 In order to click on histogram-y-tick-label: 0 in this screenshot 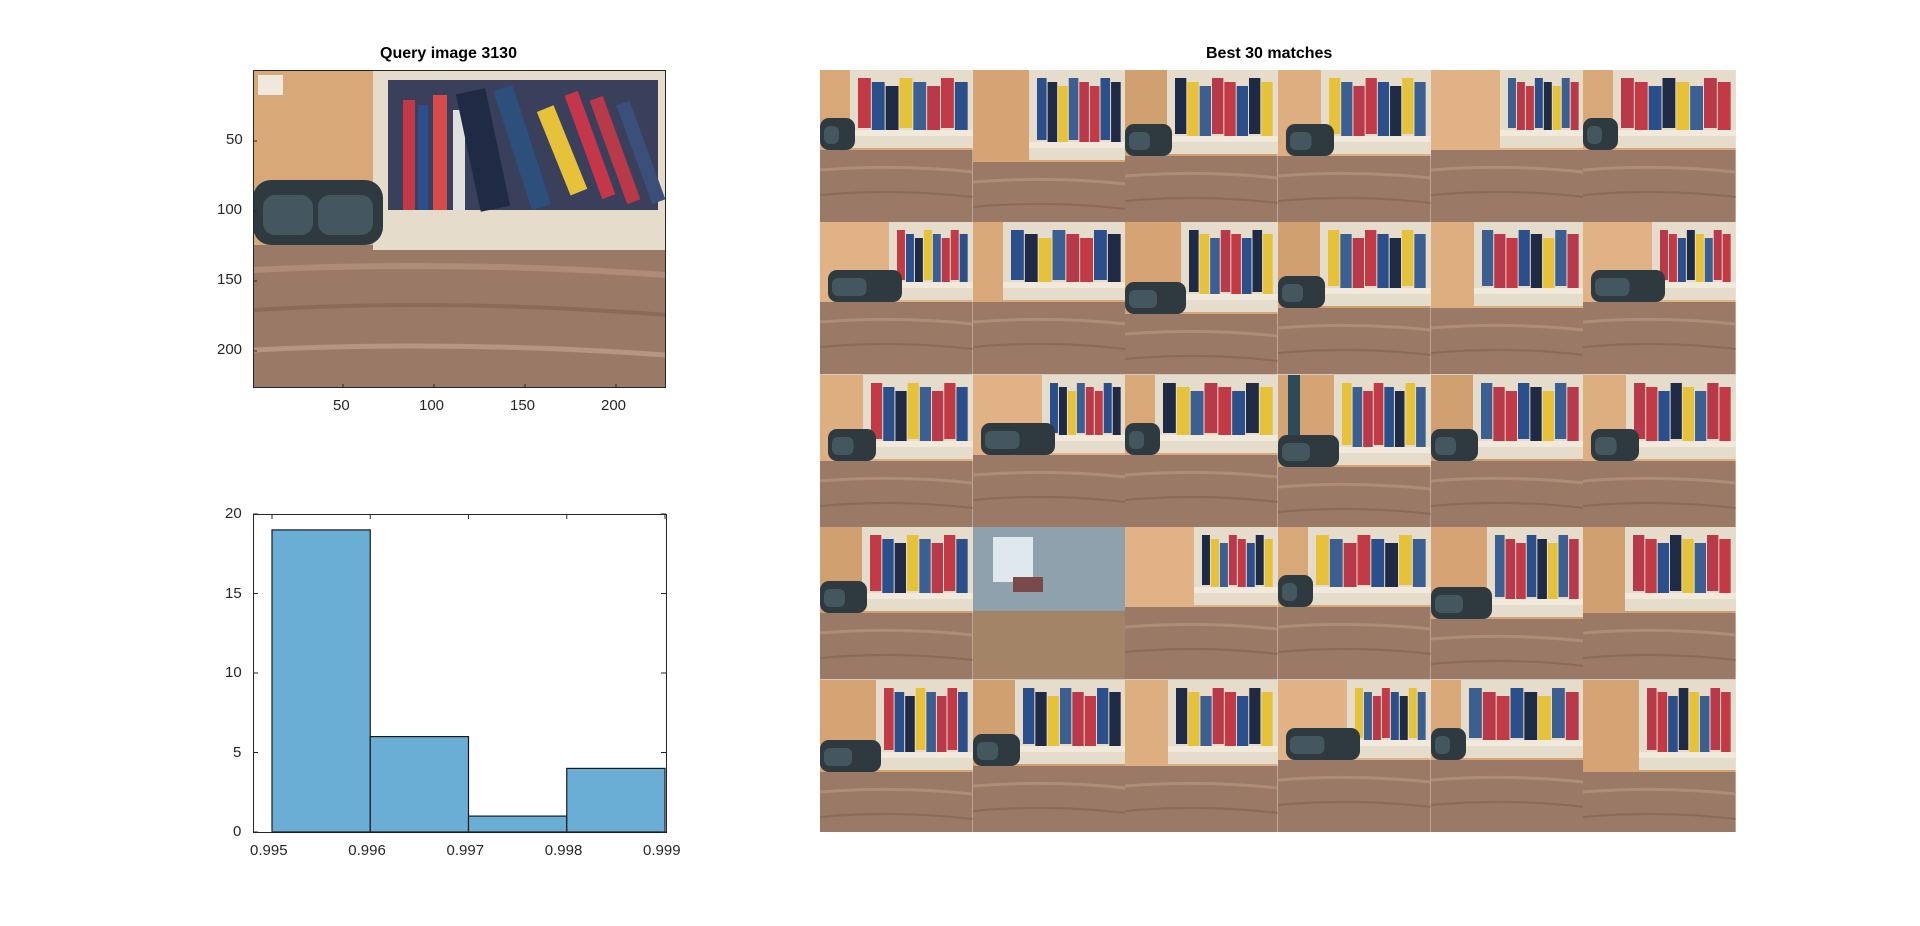, I will do `click(237, 831)`.